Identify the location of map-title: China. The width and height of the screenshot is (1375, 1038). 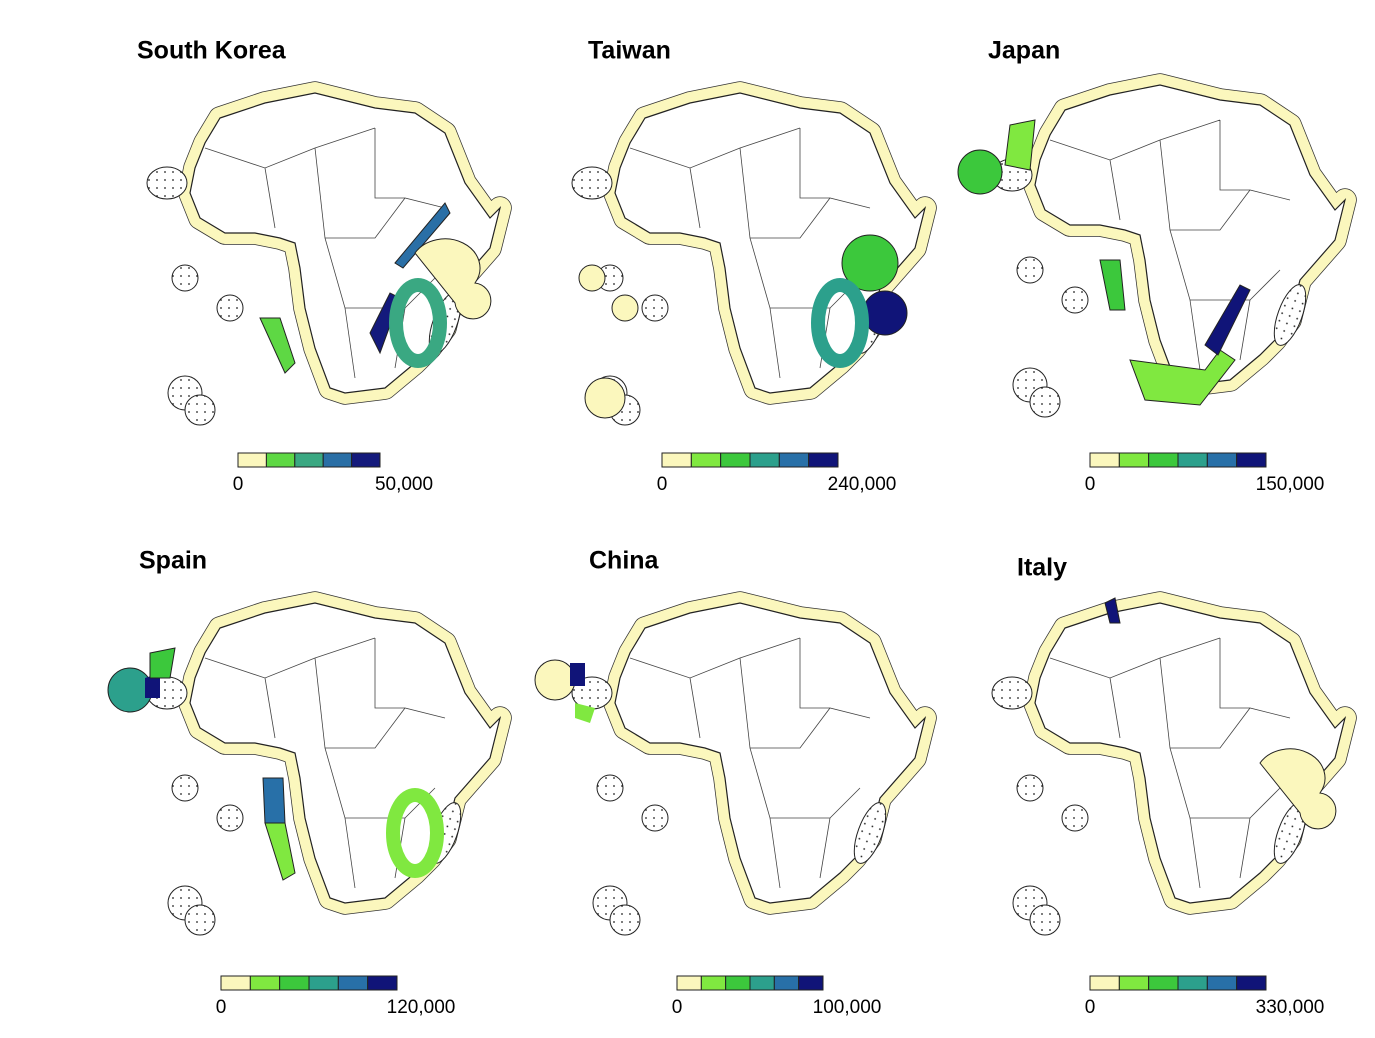
(624, 561).